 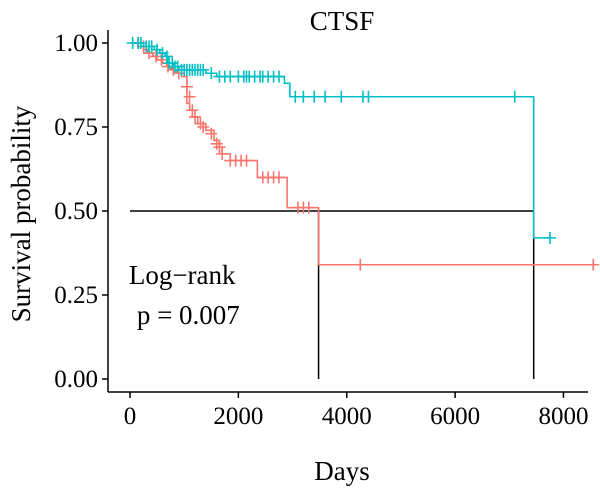 I want to click on p-value-label: p = 0.007, so click(x=188, y=315).